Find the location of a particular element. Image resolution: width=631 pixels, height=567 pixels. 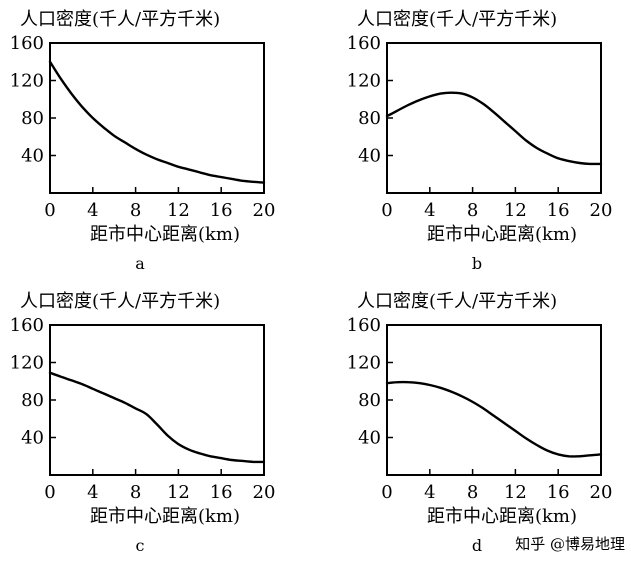

panel-label: a is located at coordinates (140, 263).